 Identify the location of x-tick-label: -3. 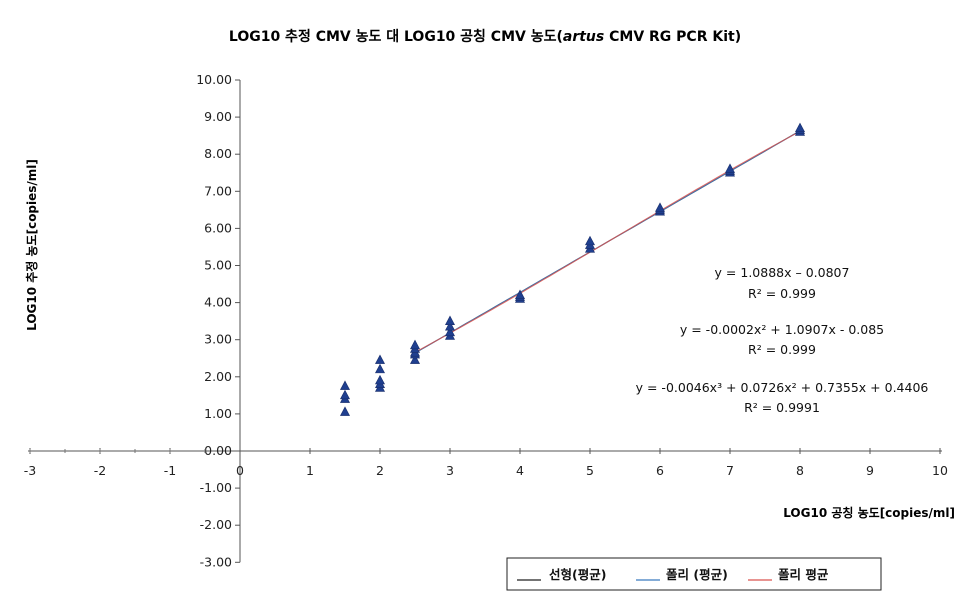
(30, 470).